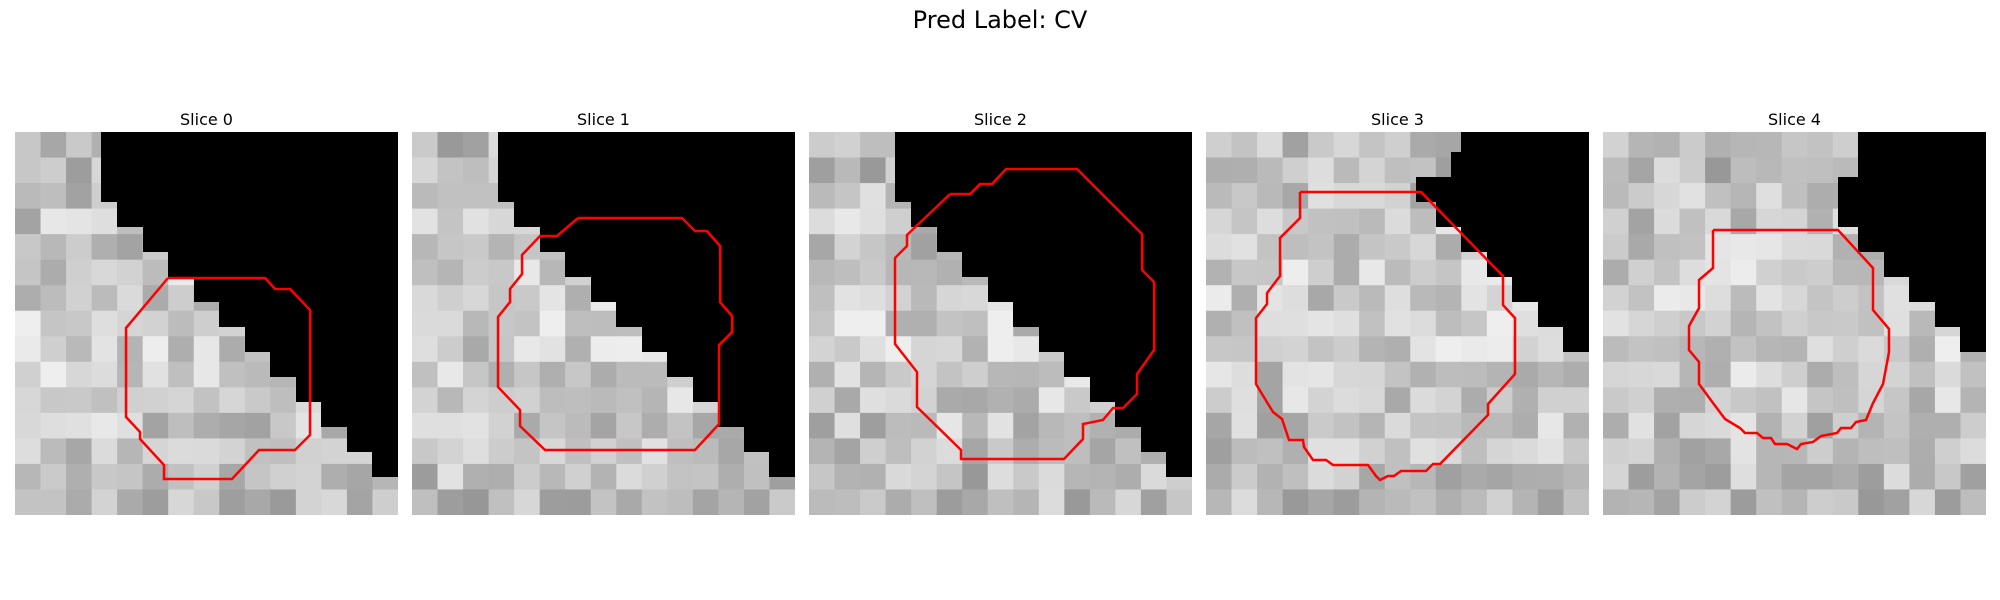  Describe the element at coordinates (1000, 119) in the screenshot. I see `slice-title-2: Slice 2` at that location.